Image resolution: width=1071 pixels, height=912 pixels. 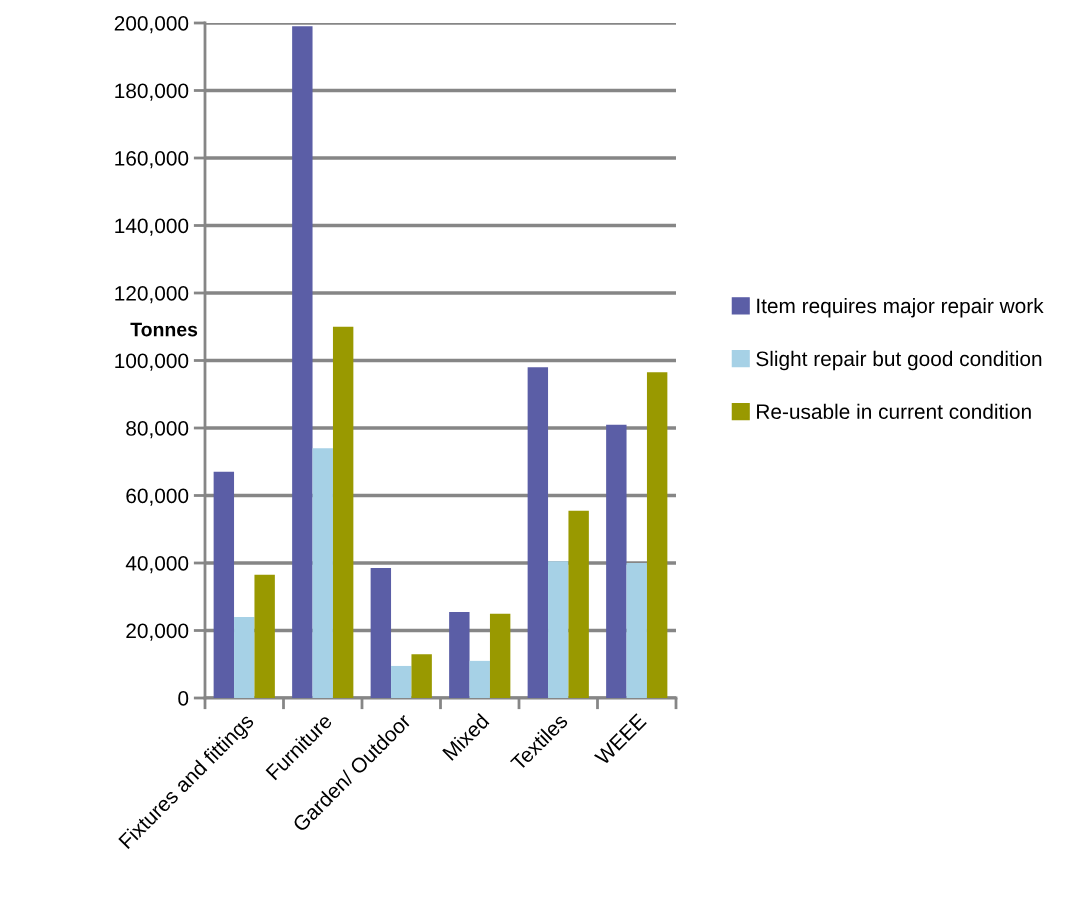 I want to click on y-tick-label: 200,000, so click(x=151, y=25).